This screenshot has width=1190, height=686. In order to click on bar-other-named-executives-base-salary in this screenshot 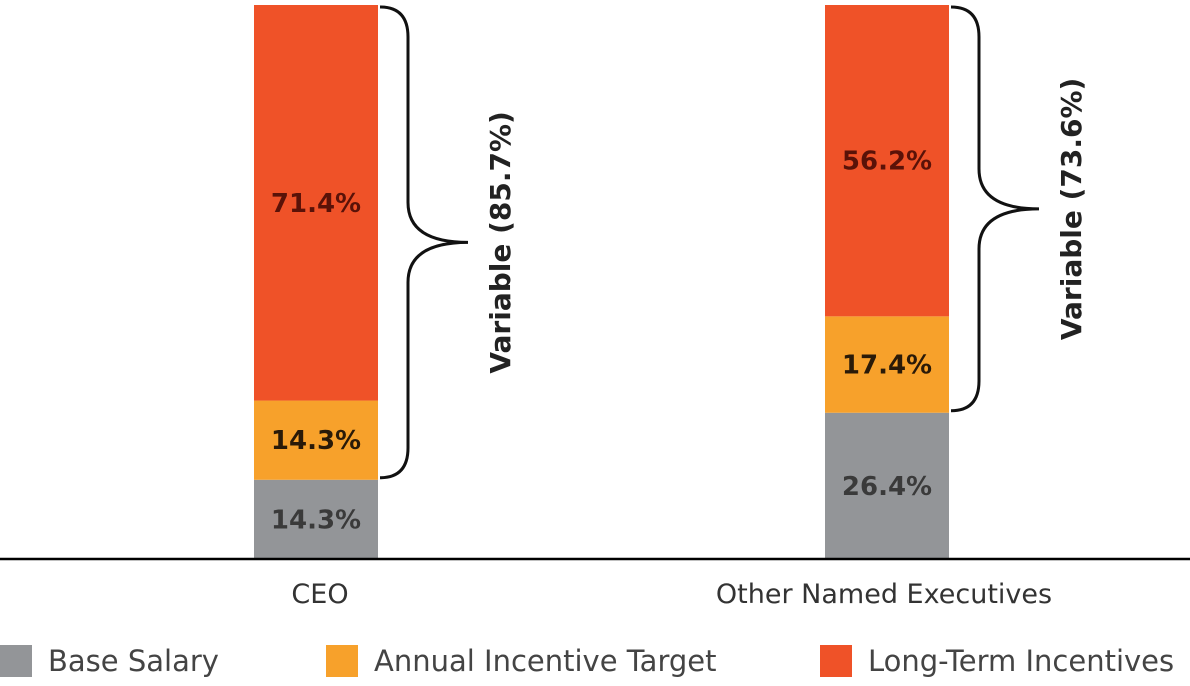, I will do `click(887, 485)`.